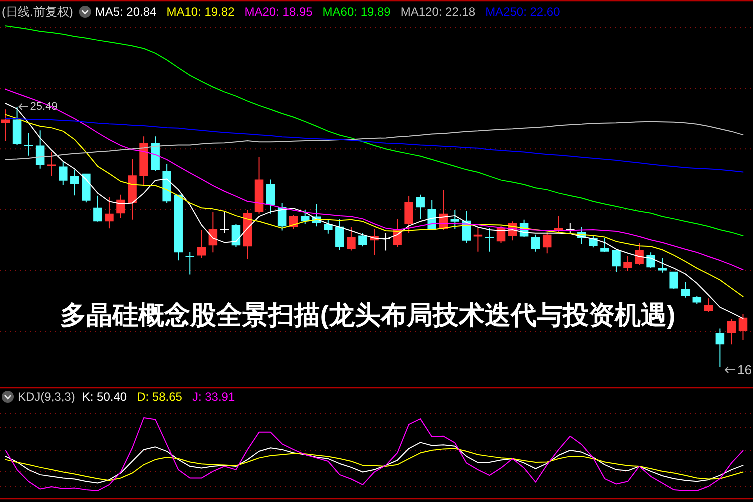  What do you see at coordinates (278, 12) in the screenshot?
I see `legend-item: MA20: 18.95` at bounding box center [278, 12].